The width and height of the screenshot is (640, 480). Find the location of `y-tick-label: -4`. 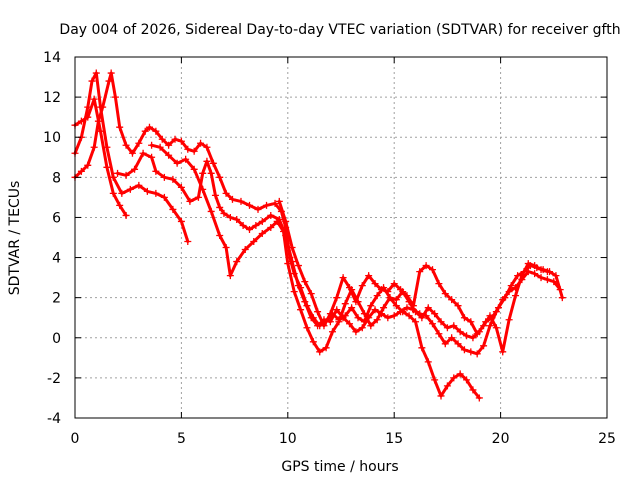

y-tick-label: -4 is located at coordinates (54, 419).